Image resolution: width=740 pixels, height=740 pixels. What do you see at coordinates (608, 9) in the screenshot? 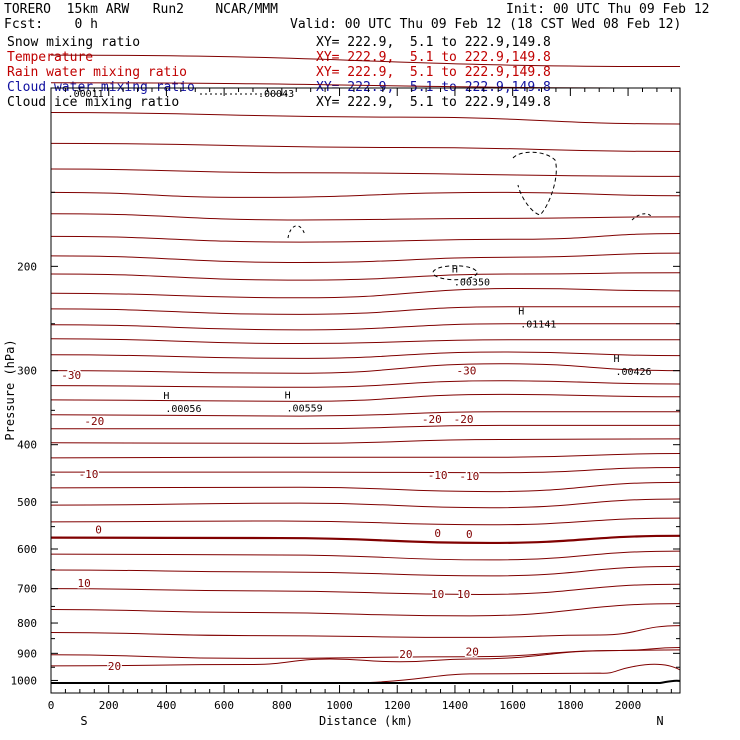
I see `header-init: Init: 00 UTC Thu 09 Feb 12` at bounding box center [608, 9].